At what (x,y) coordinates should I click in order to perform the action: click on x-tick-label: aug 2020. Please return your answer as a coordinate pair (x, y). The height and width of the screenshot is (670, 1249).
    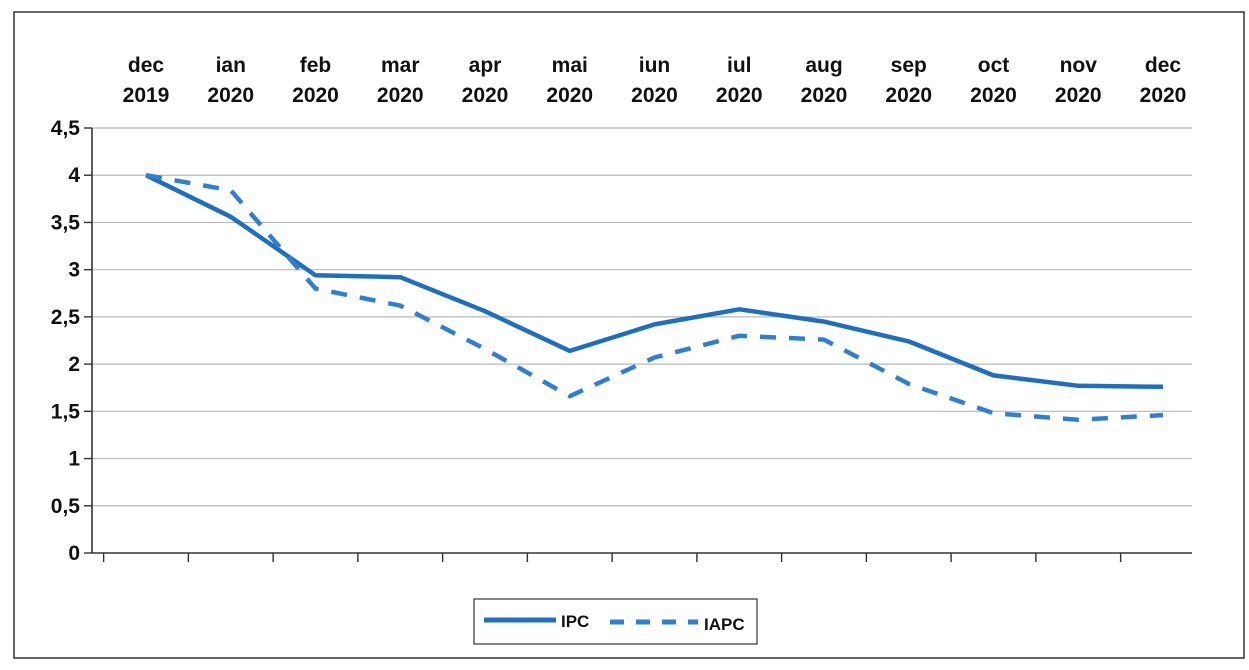
    Looking at the image, I should click on (824, 80).